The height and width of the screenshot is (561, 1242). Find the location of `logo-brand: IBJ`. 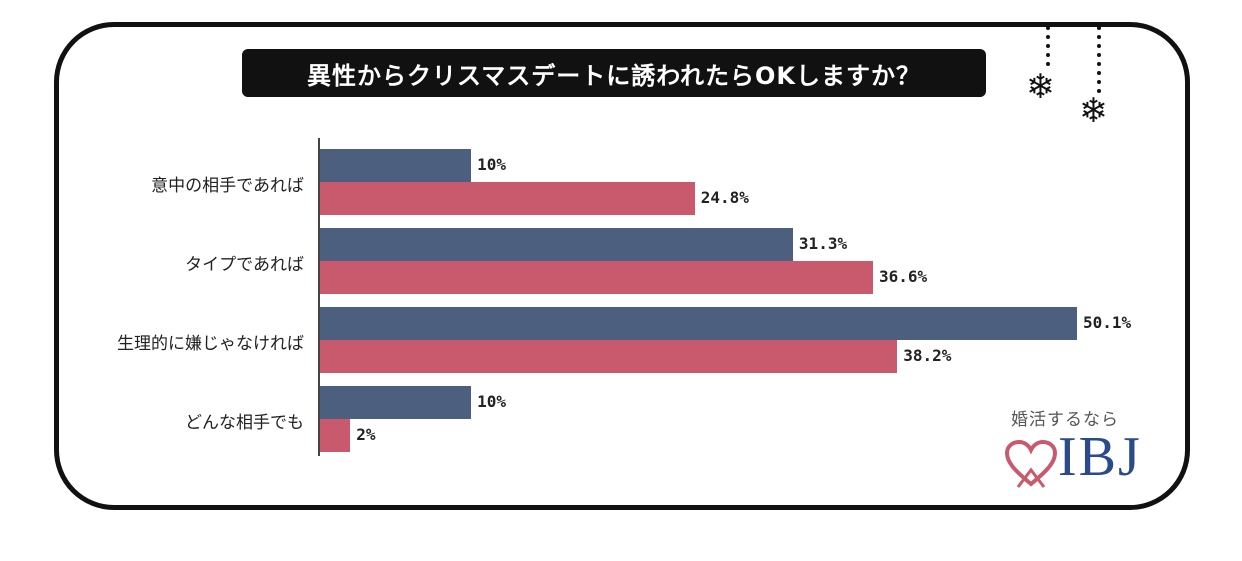

logo-brand: IBJ is located at coordinates (1100, 457).